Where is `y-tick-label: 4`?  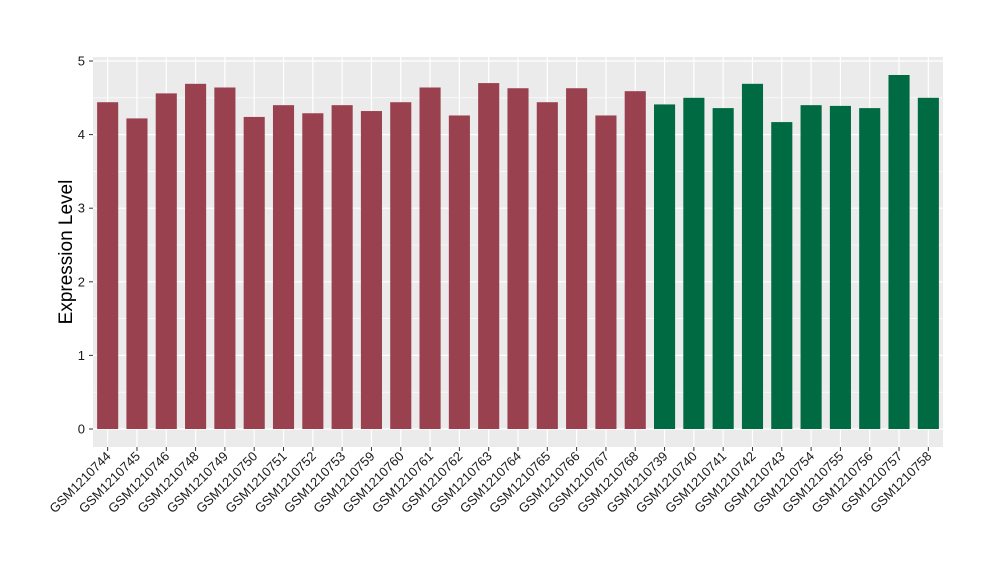
y-tick-label: 4 is located at coordinates (81, 134).